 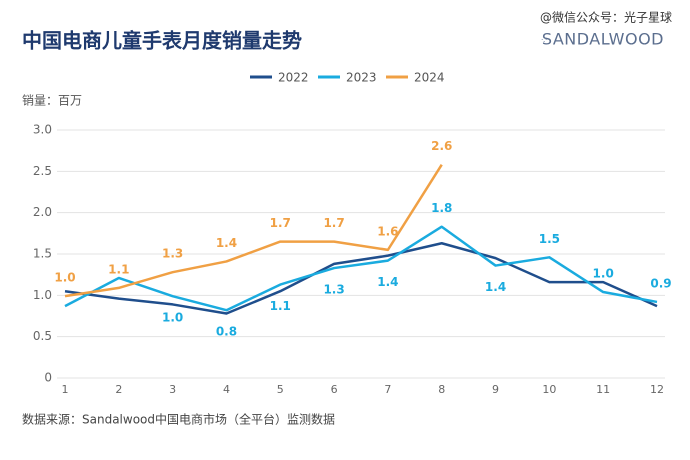 I want to click on brand-icon: ⁘, so click(x=544, y=40).